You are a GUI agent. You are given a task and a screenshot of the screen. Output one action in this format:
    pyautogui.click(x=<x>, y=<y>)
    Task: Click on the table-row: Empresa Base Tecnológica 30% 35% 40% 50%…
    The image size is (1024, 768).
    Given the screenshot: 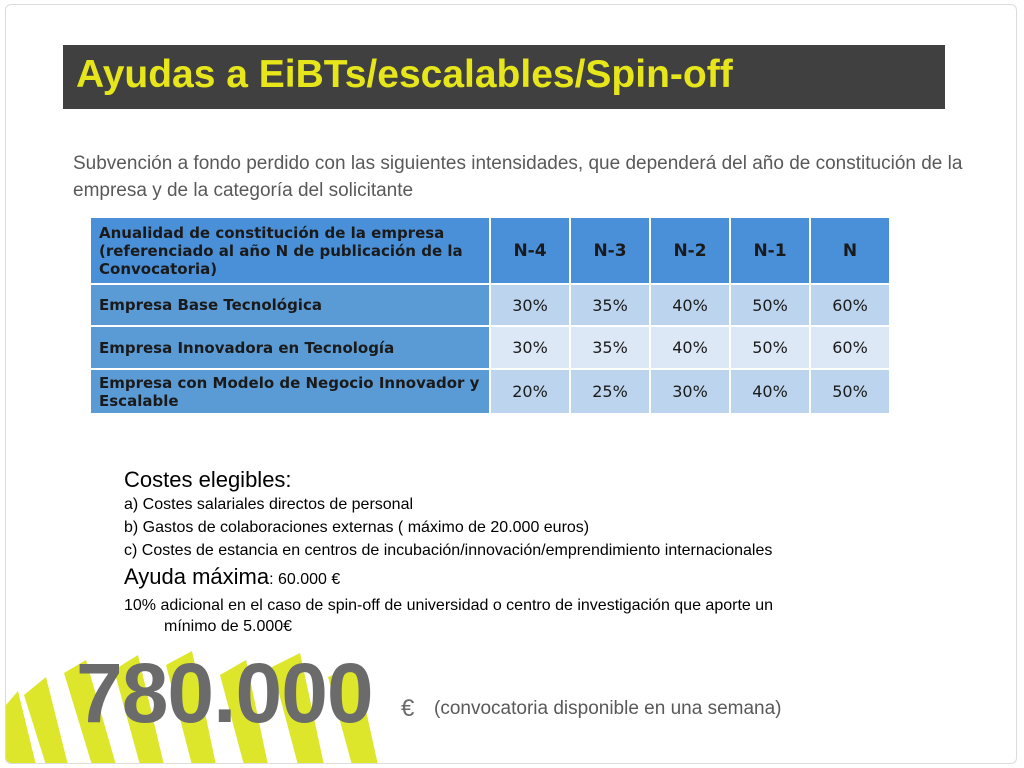 What is the action you would take?
    pyautogui.click(x=490, y=305)
    